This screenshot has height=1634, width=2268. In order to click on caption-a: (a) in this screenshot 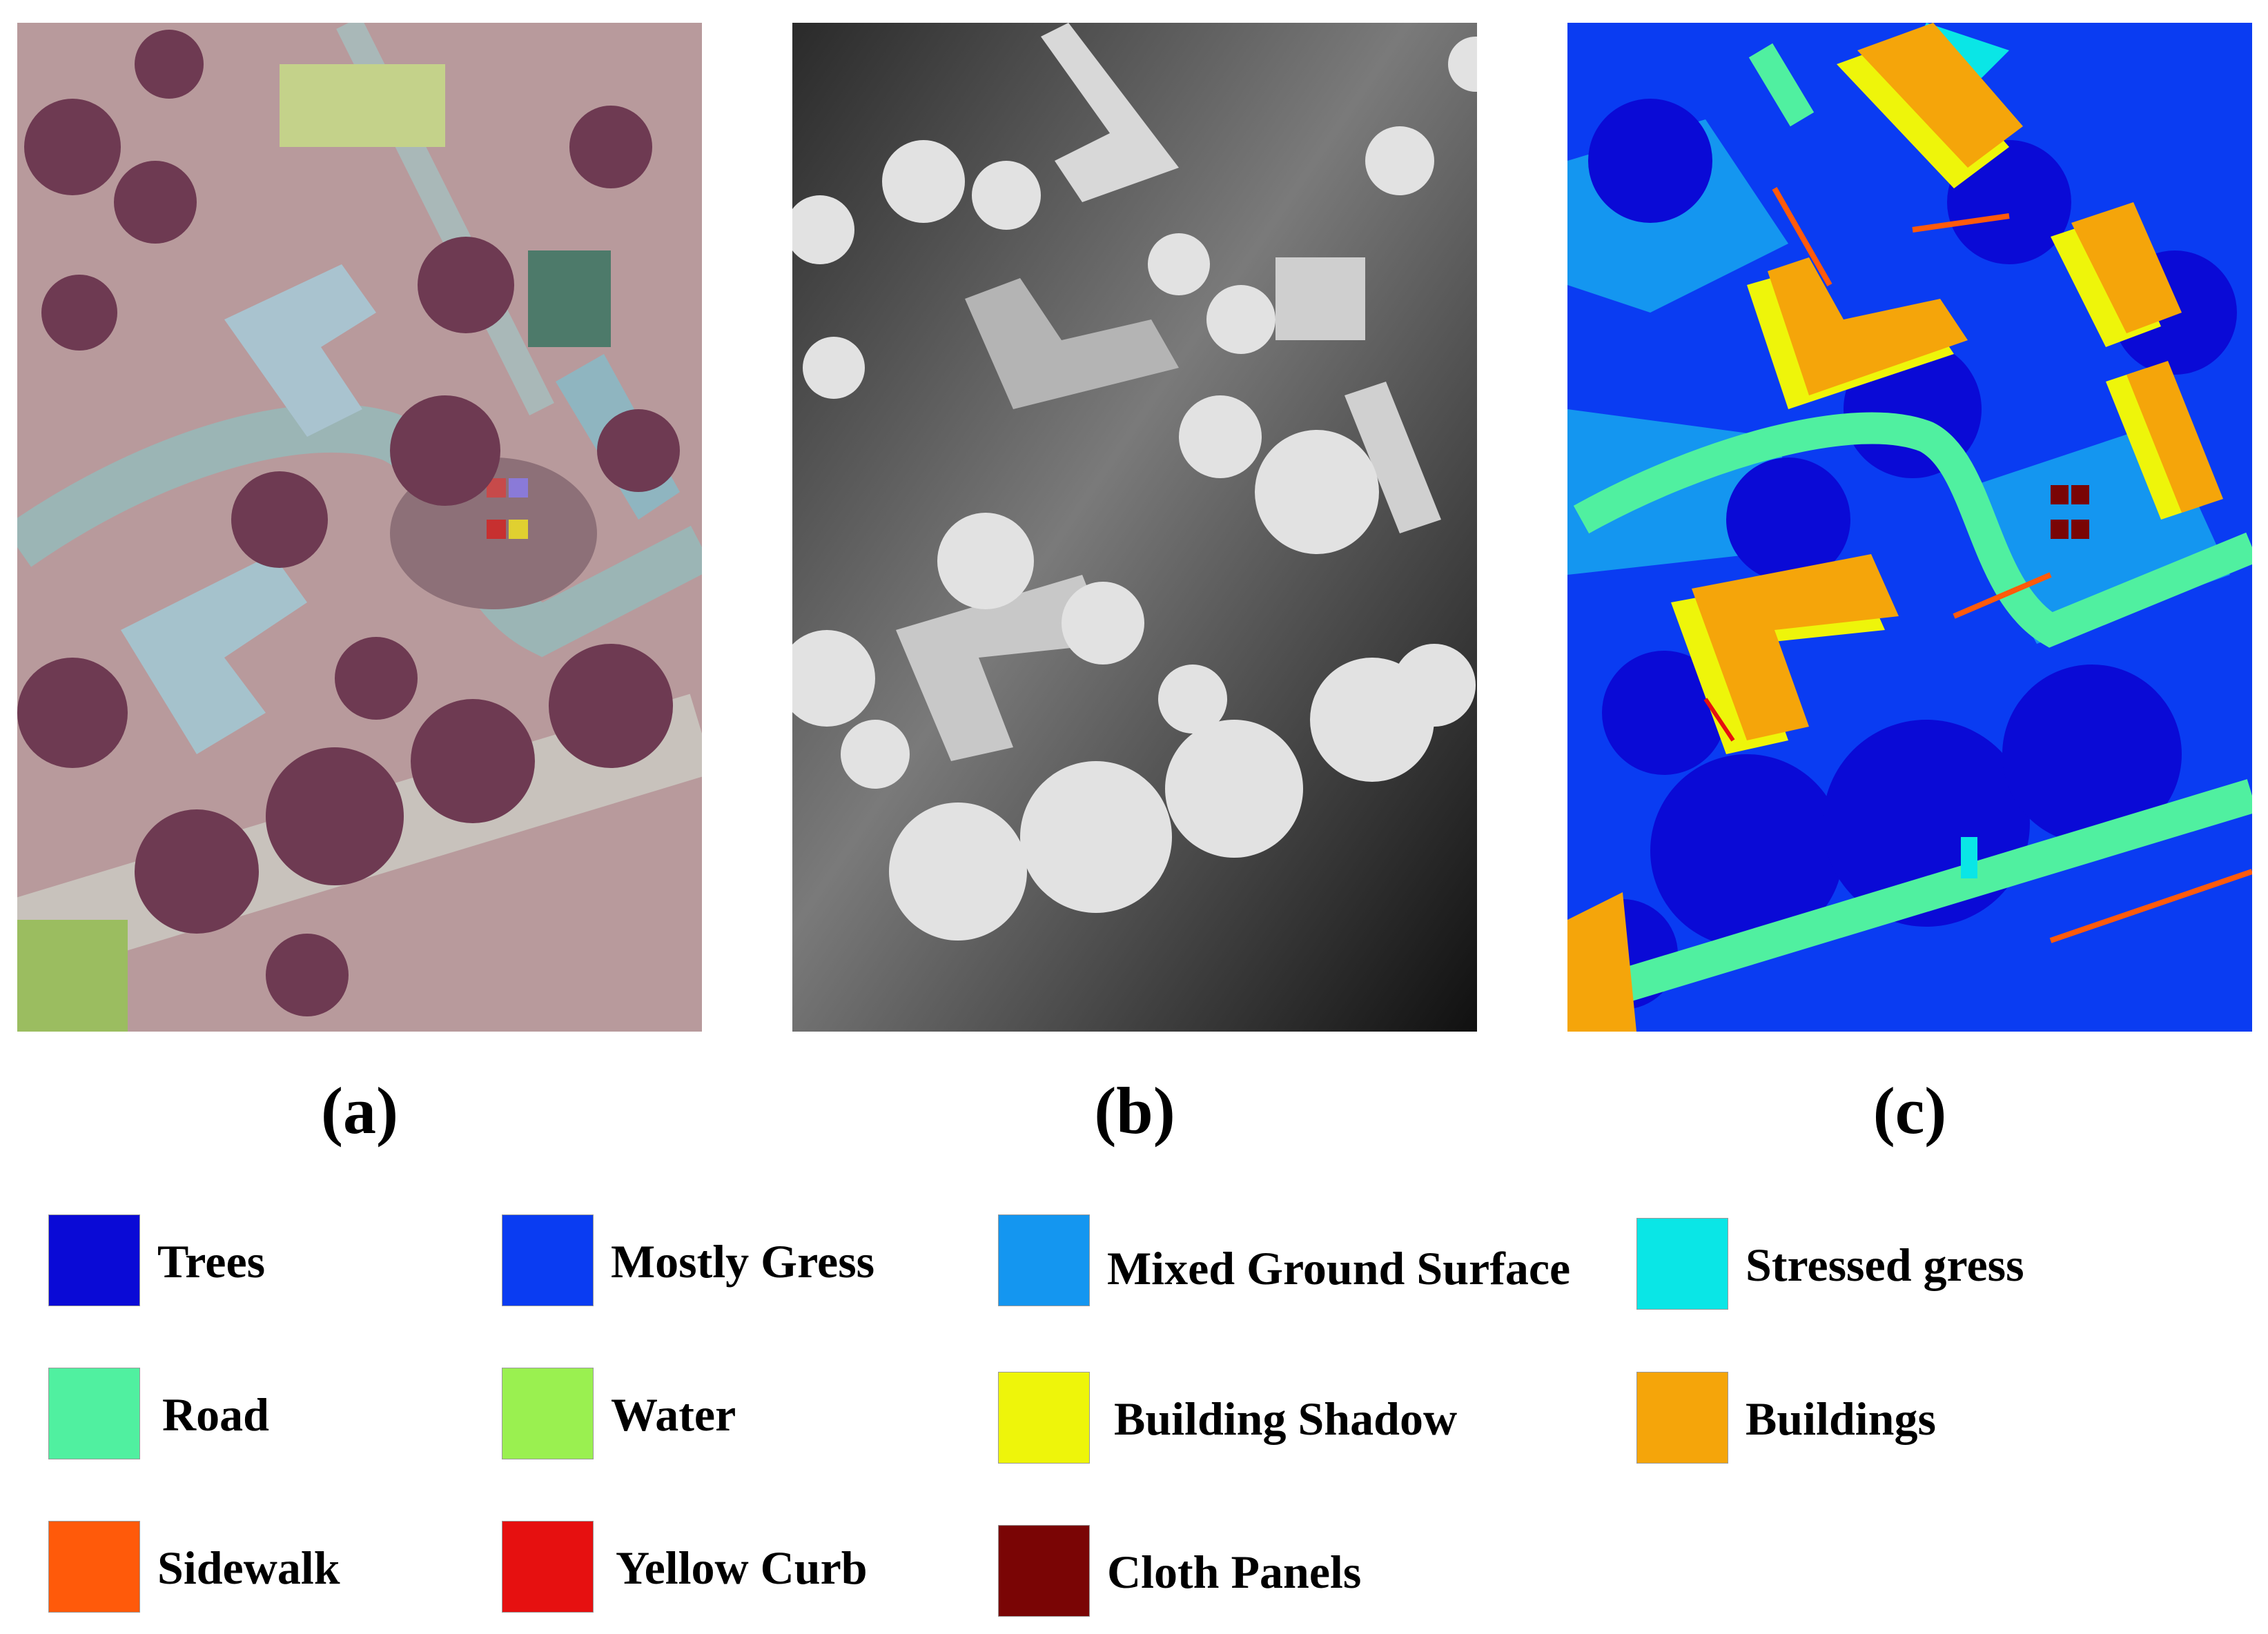, I will do `click(359, 1111)`.